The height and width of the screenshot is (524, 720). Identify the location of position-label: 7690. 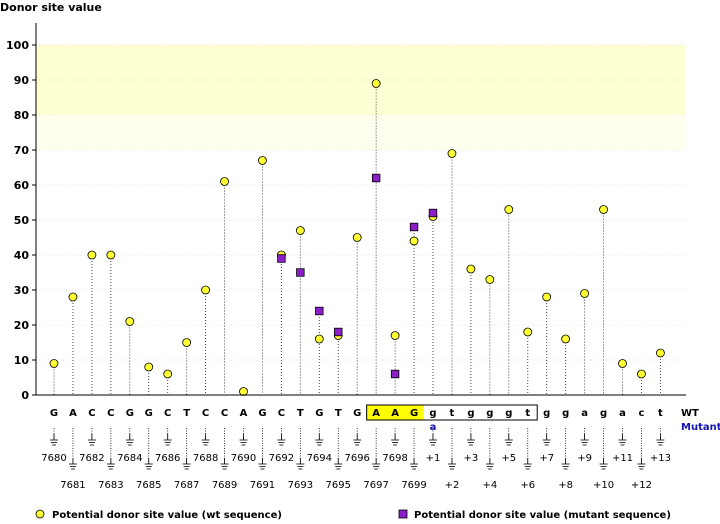
(243, 458).